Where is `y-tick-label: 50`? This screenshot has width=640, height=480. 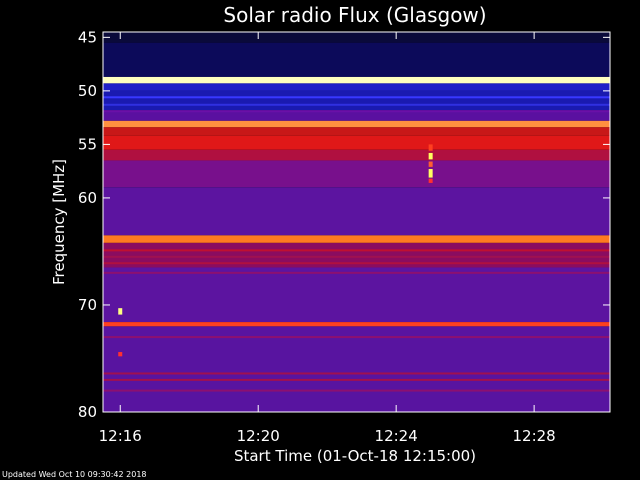 y-tick-label: 50 is located at coordinates (87, 91).